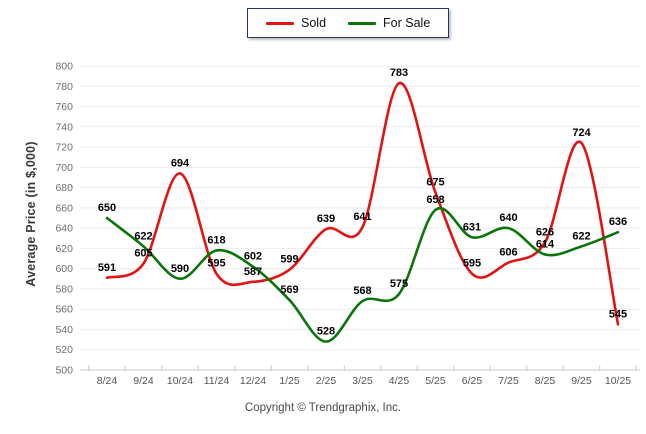 The image size is (646, 434). Describe the element at coordinates (64, 371) in the screenshot. I see `y-tick-label: 500` at that location.